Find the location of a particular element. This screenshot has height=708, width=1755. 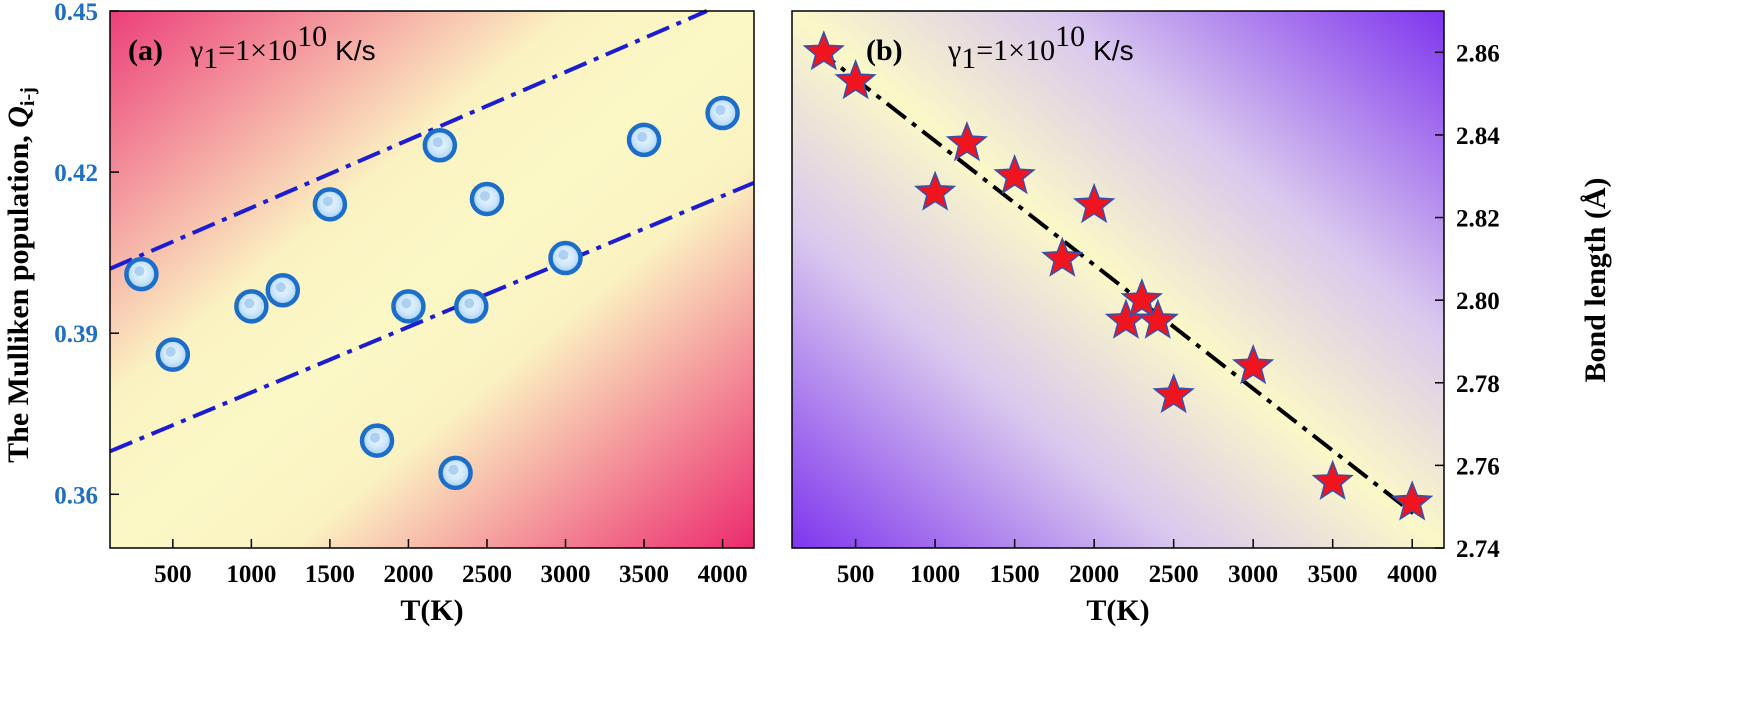

panel-a-y-tick-label: 0.36 is located at coordinates (76, 495).